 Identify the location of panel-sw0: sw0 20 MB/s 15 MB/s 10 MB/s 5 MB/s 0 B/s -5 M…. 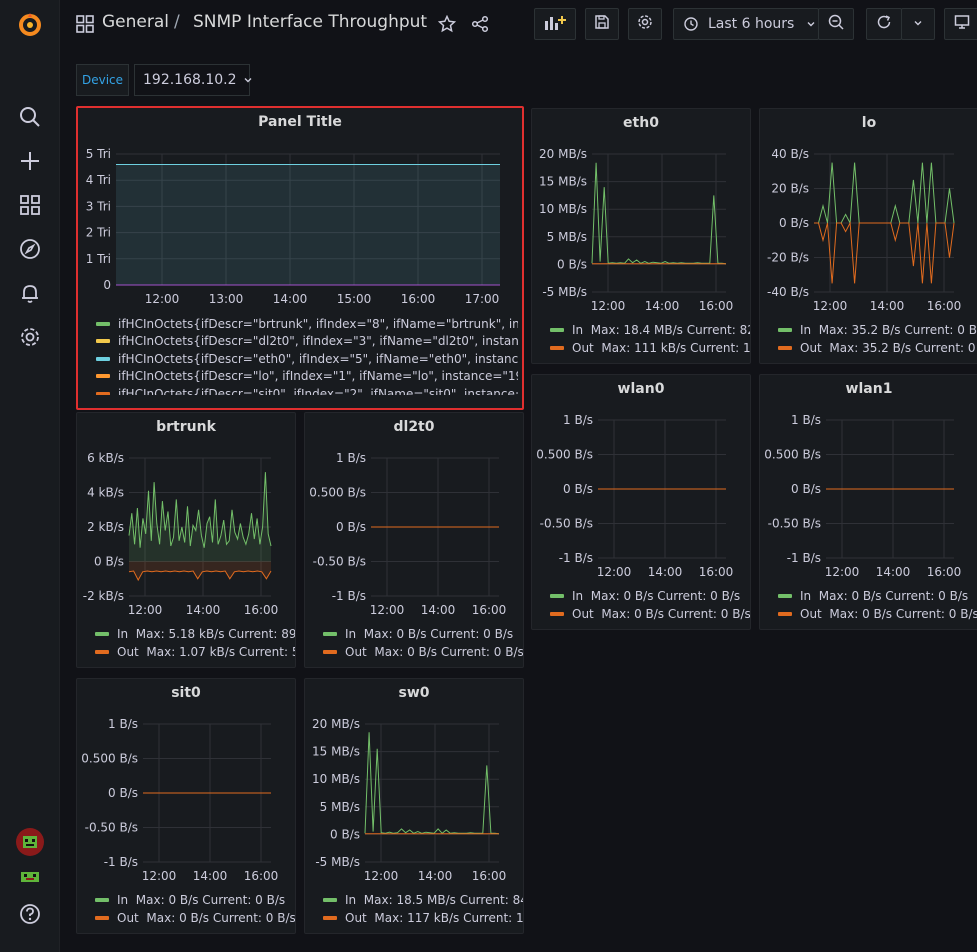
(414, 806).